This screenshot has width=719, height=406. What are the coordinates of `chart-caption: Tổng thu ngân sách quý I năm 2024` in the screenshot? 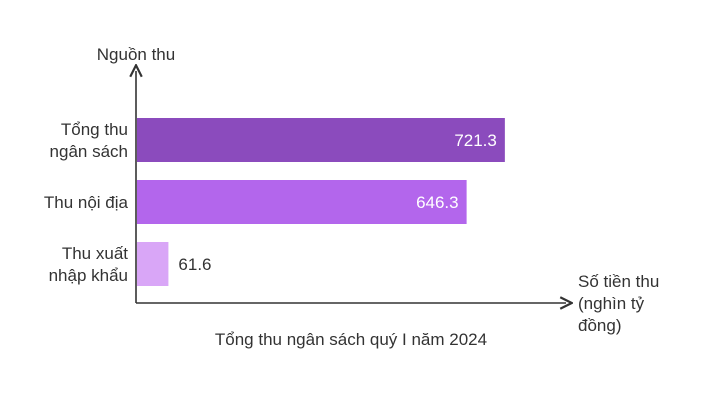 It's located at (351, 339).